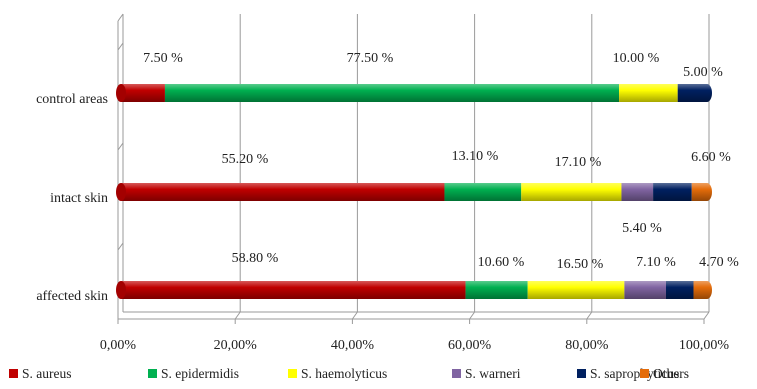 Image resolution: width=757 pixels, height=389 pixels. What do you see at coordinates (634, 373) in the screenshot?
I see `legend-label-s-saprophyticus: S. saprophyticus` at bounding box center [634, 373].